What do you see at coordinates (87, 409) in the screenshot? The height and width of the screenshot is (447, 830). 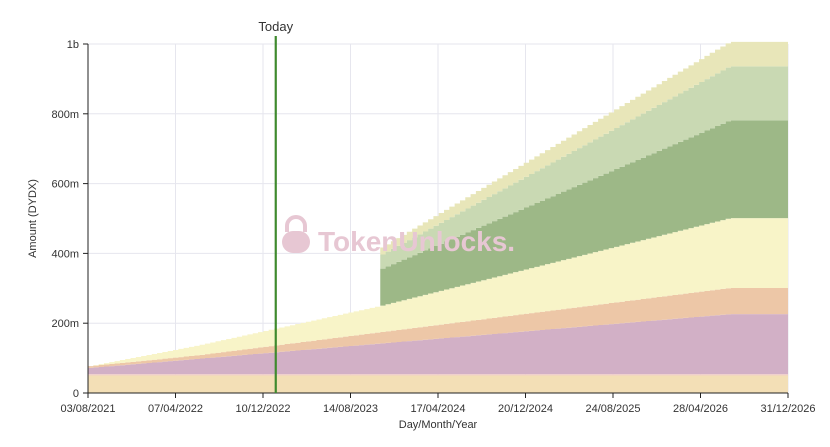 I see `x-tick-label: 03/08/2021` at bounding box center [87, 409].